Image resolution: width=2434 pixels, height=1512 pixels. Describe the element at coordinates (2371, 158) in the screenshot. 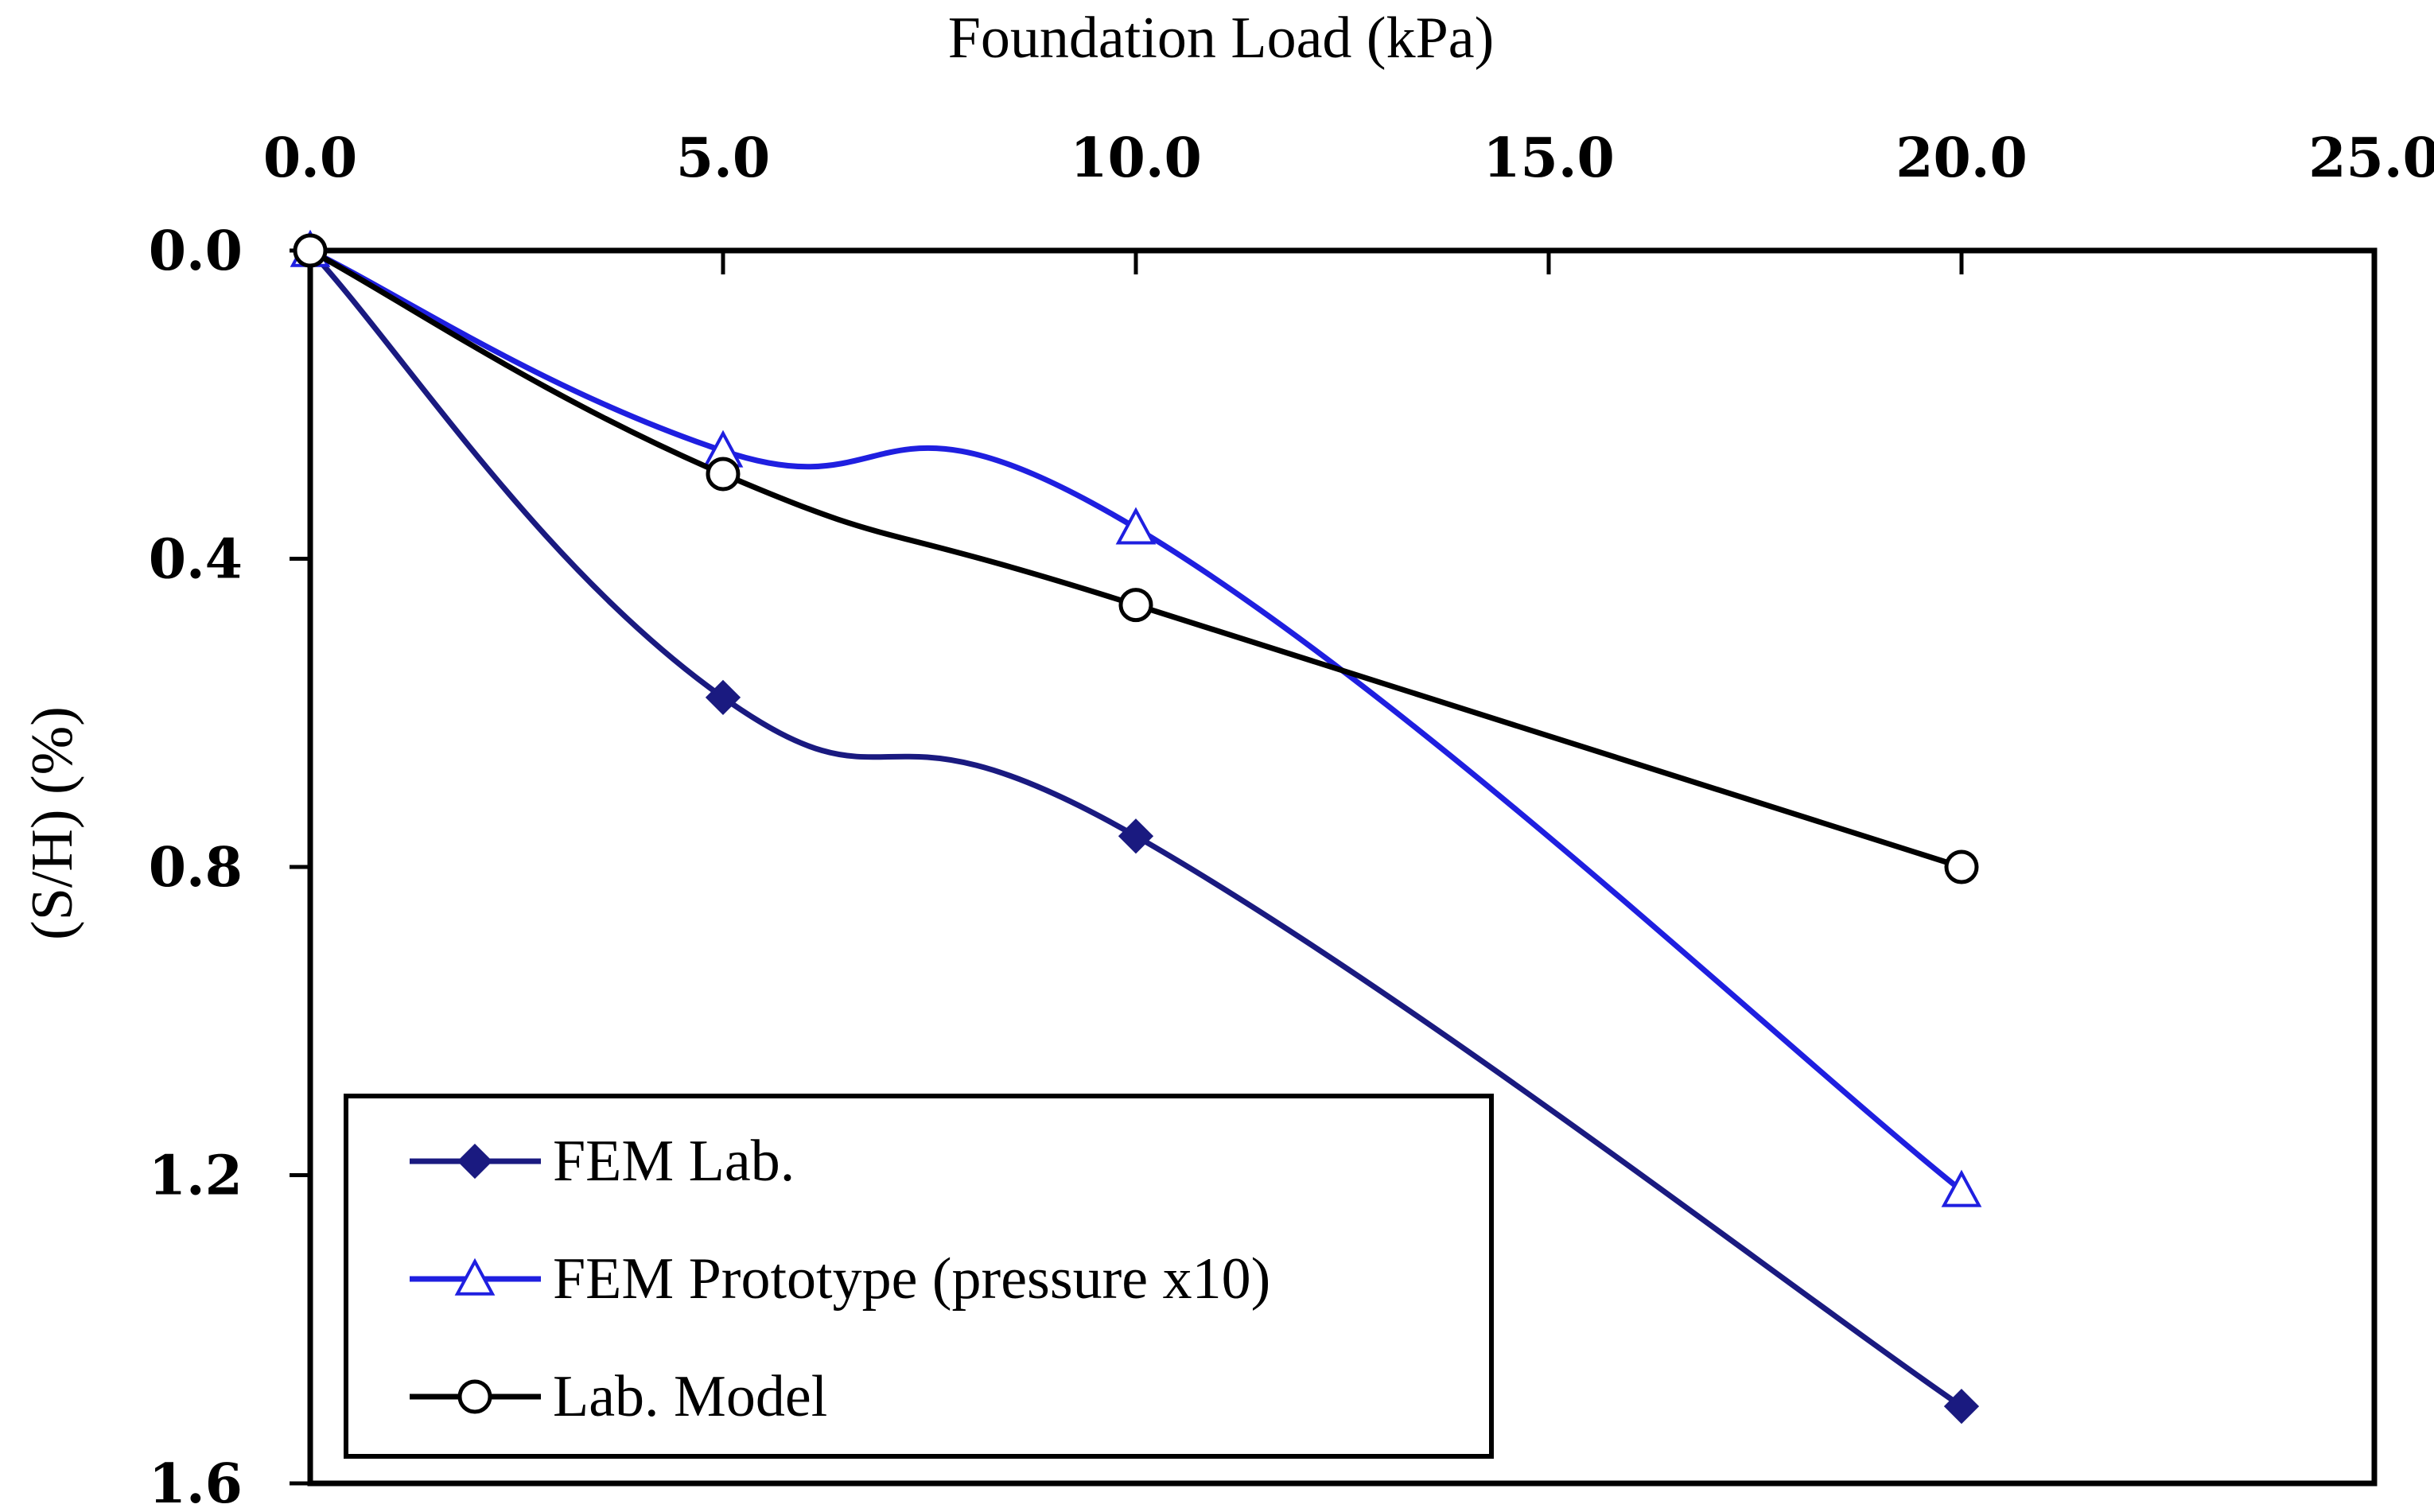

I see `x-tick-label: 25.0` at that location.